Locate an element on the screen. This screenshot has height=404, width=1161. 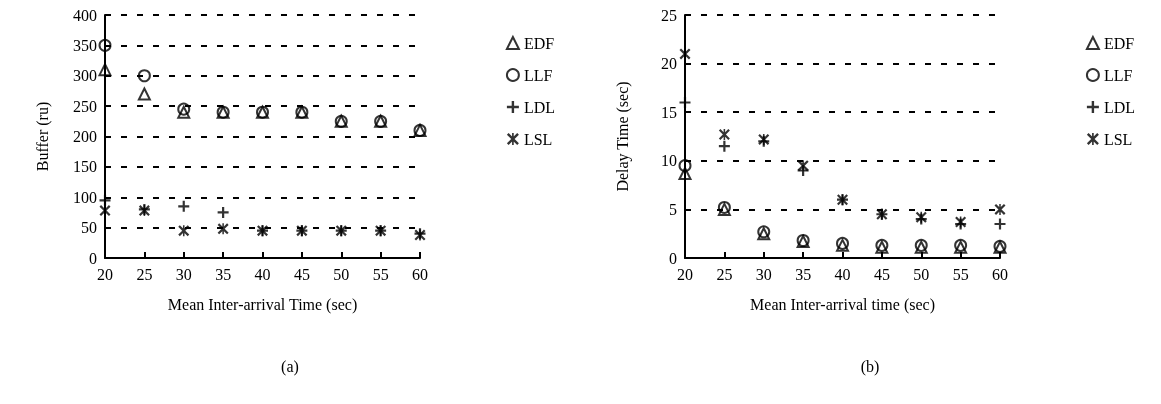
y-tick-label: 20 is located at coordinates (669, 64).